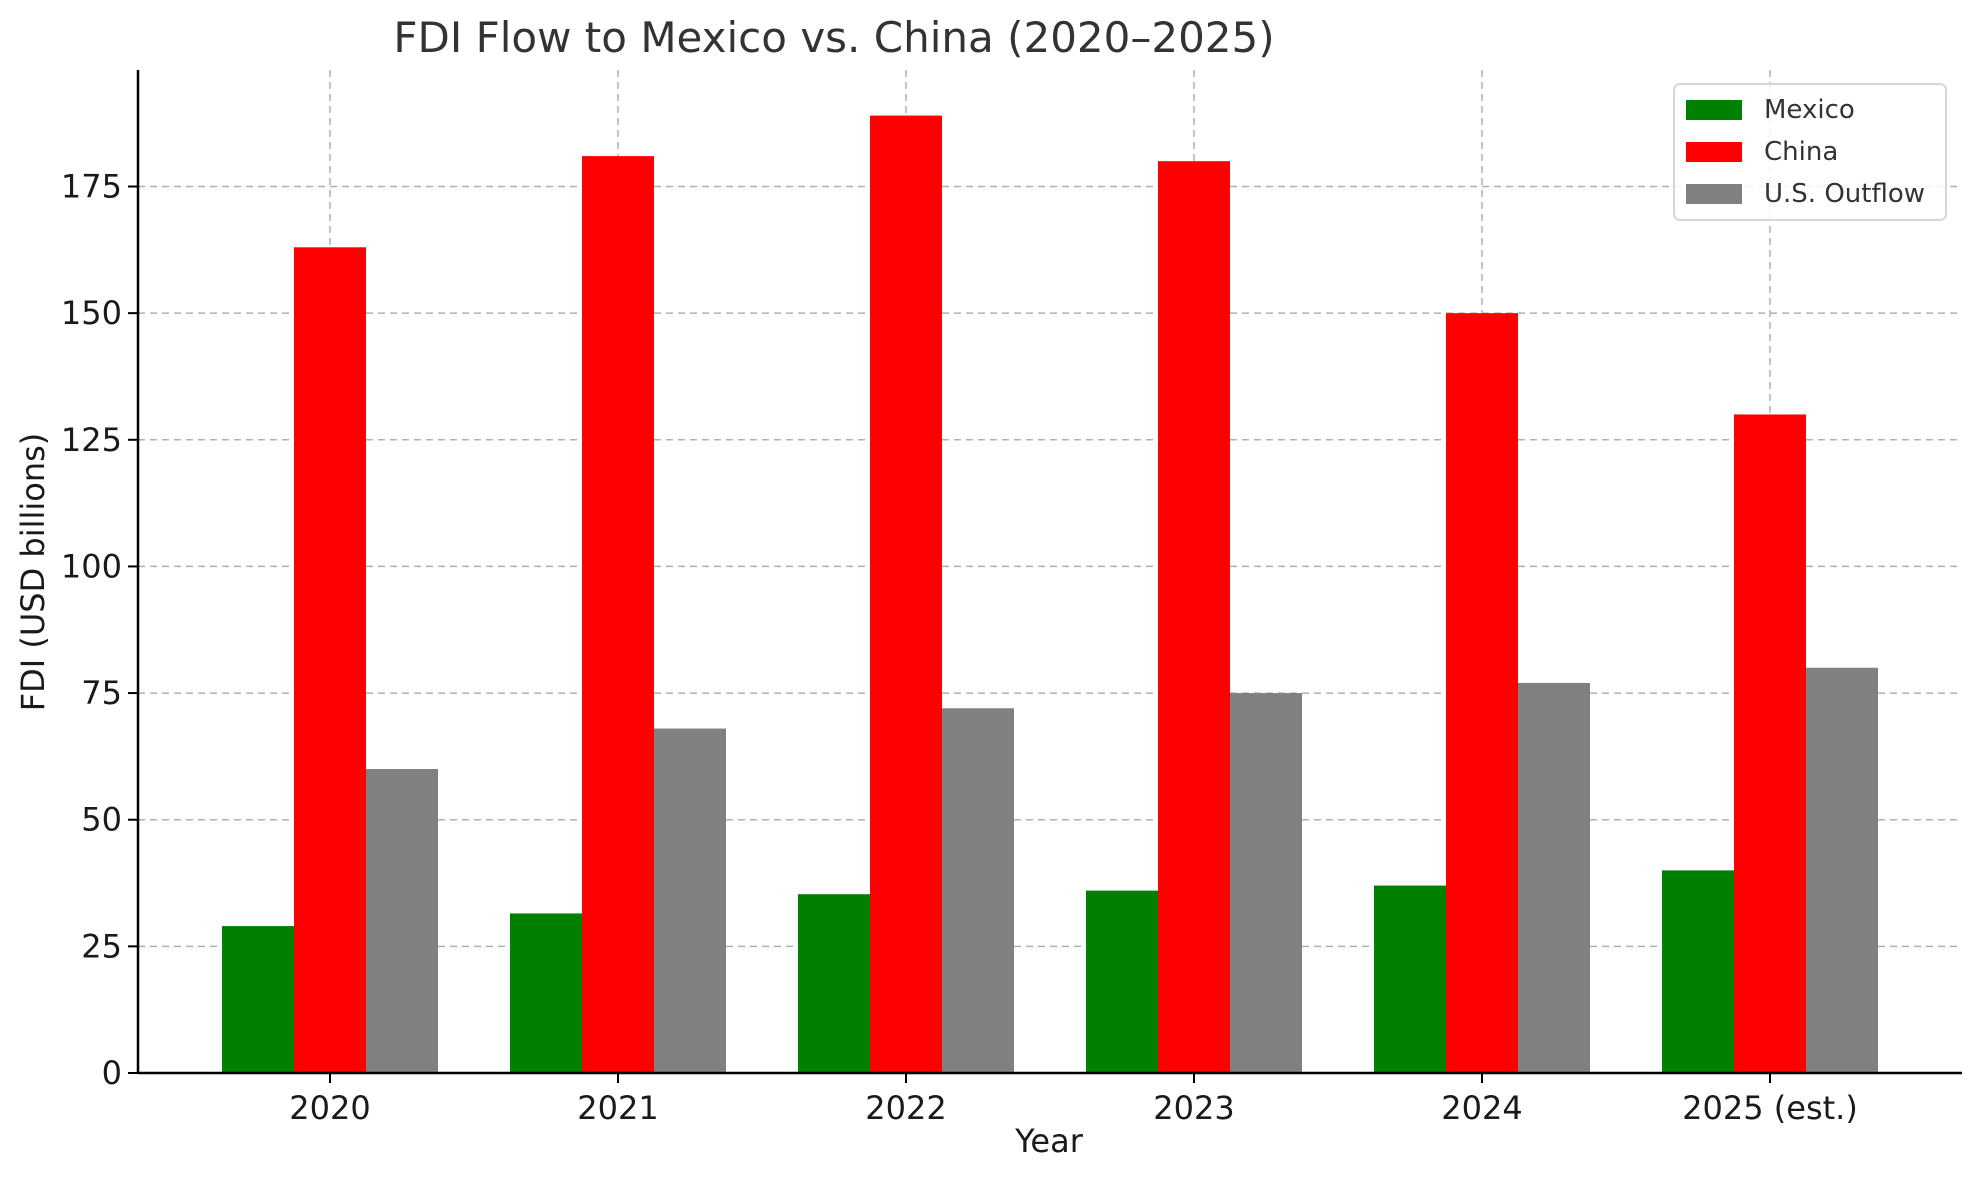 The width and height of the screenshot is (1979, 1180). Describe the element at coordinates (101, 693) in the screenshot. I see `y-tick-label: 75` at that location.